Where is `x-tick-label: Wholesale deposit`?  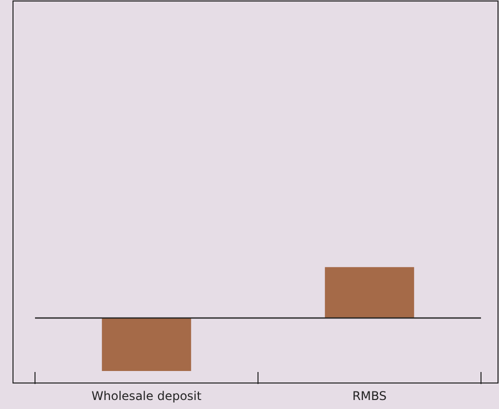 x-tick-label: Wholesale deposit is located at coordinates (147, 396).